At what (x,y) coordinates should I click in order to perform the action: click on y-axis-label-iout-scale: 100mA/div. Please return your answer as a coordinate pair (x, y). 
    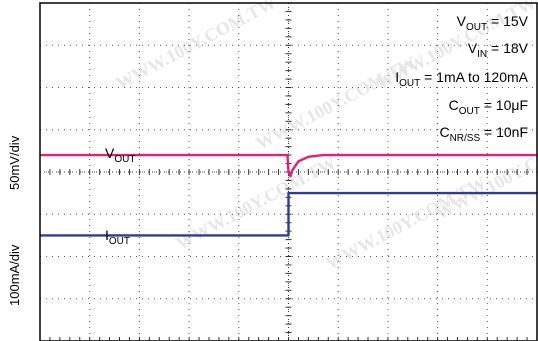
    Looking at the image, I should click on (14, 275).